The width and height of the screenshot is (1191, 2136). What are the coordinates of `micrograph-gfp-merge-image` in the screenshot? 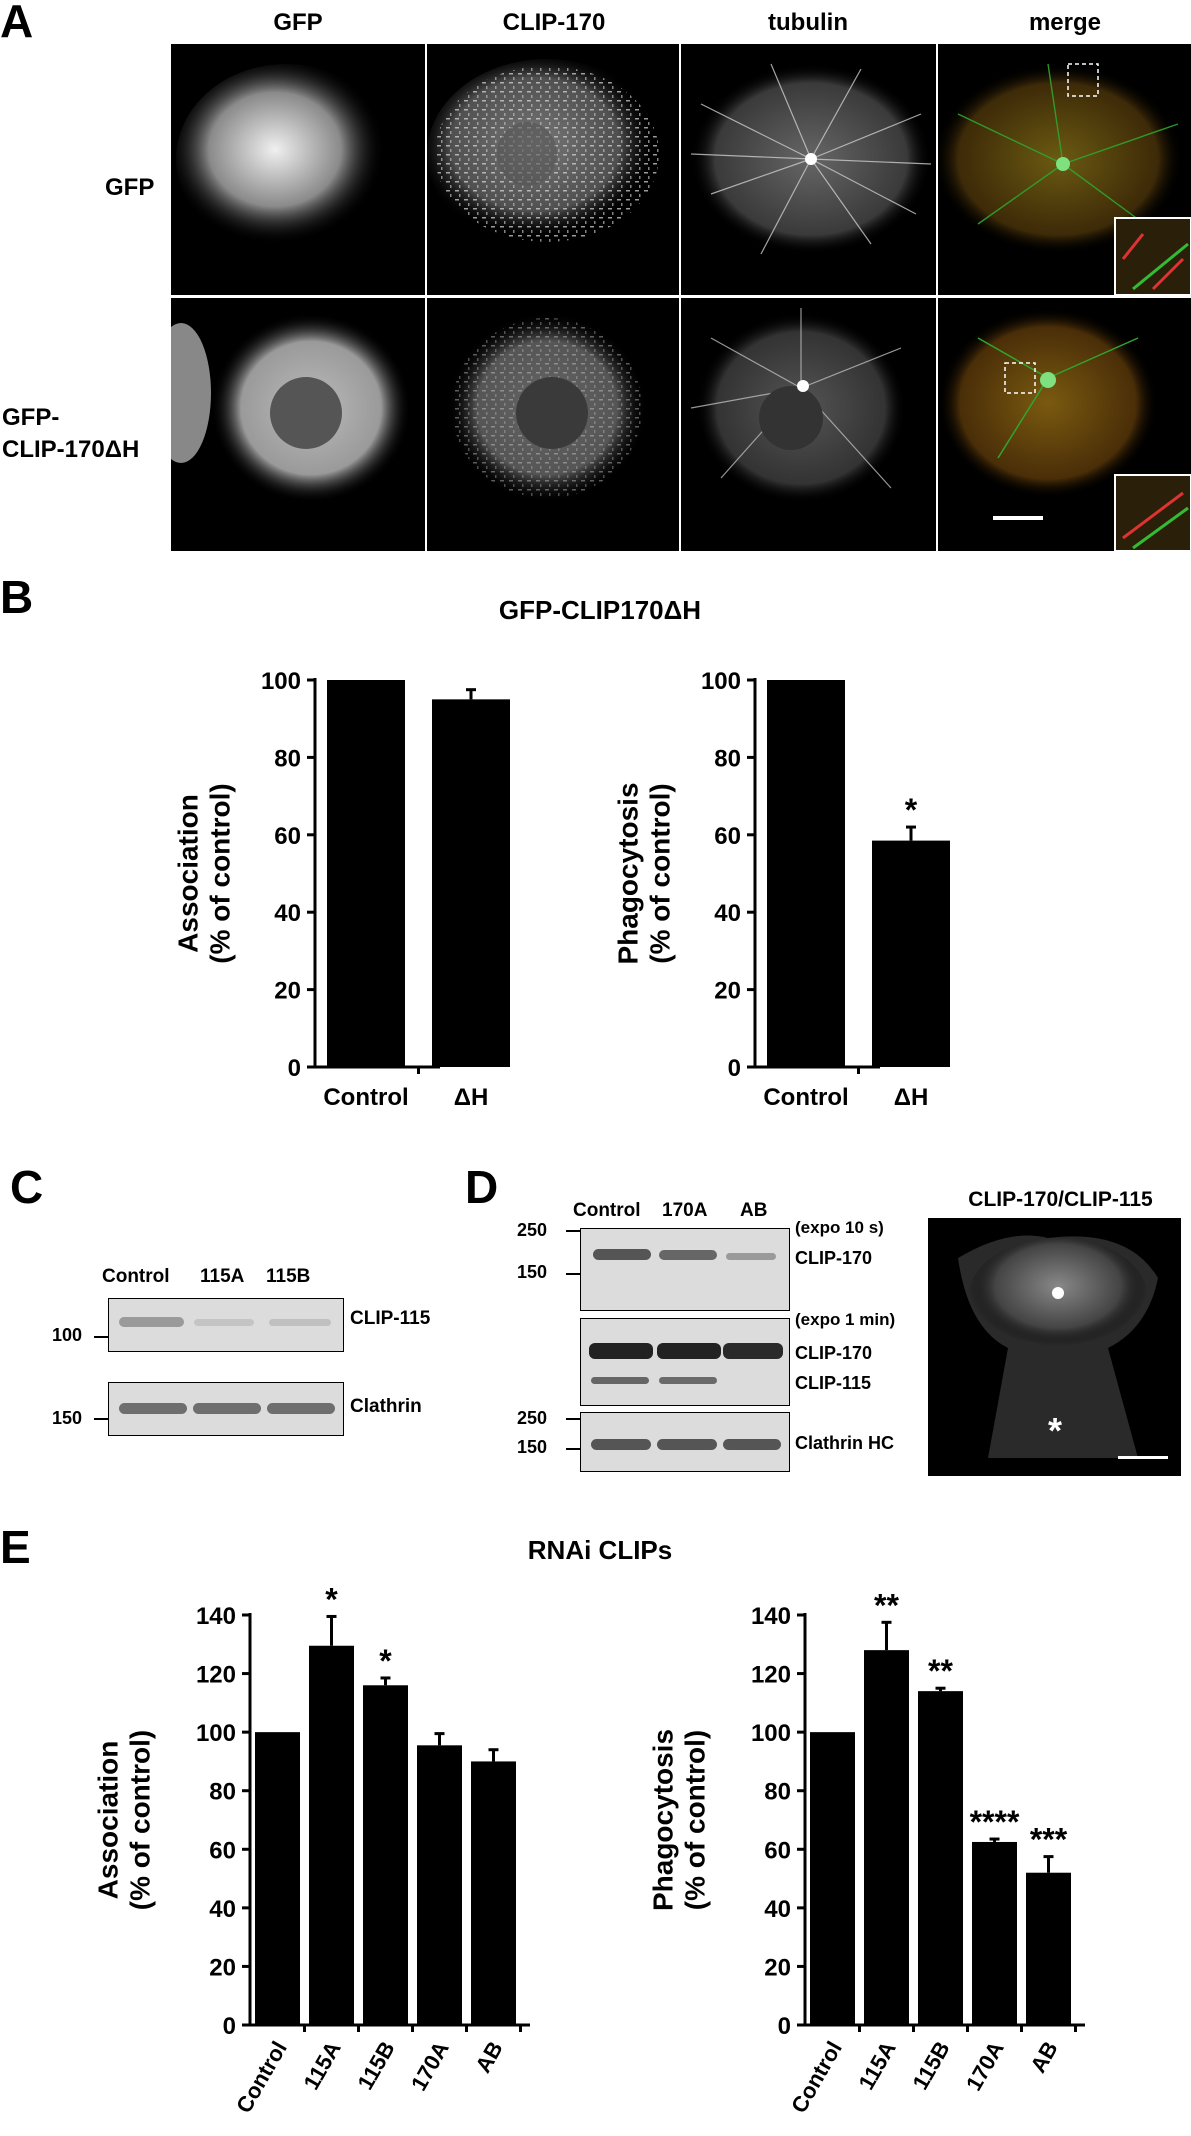 It's located at (1064, 179).